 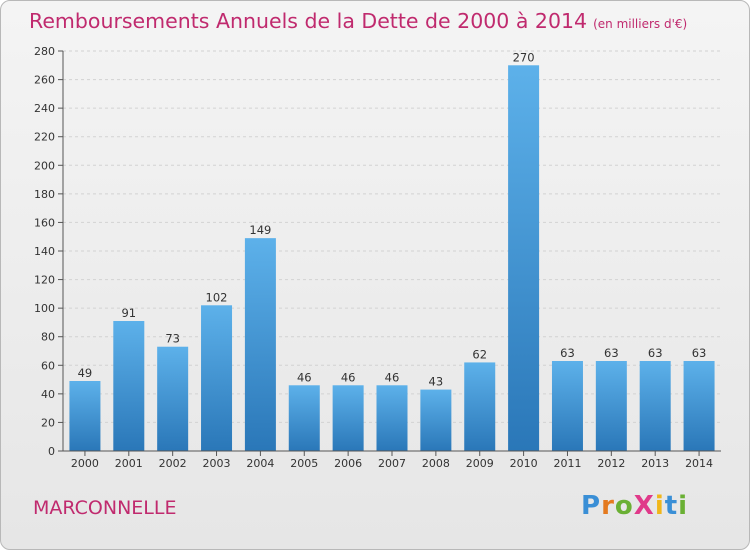 What do you see at coordinates (173, 463) in the screenshot?
I see `x-tick-label: 2002` at bounding box center [173, 463].